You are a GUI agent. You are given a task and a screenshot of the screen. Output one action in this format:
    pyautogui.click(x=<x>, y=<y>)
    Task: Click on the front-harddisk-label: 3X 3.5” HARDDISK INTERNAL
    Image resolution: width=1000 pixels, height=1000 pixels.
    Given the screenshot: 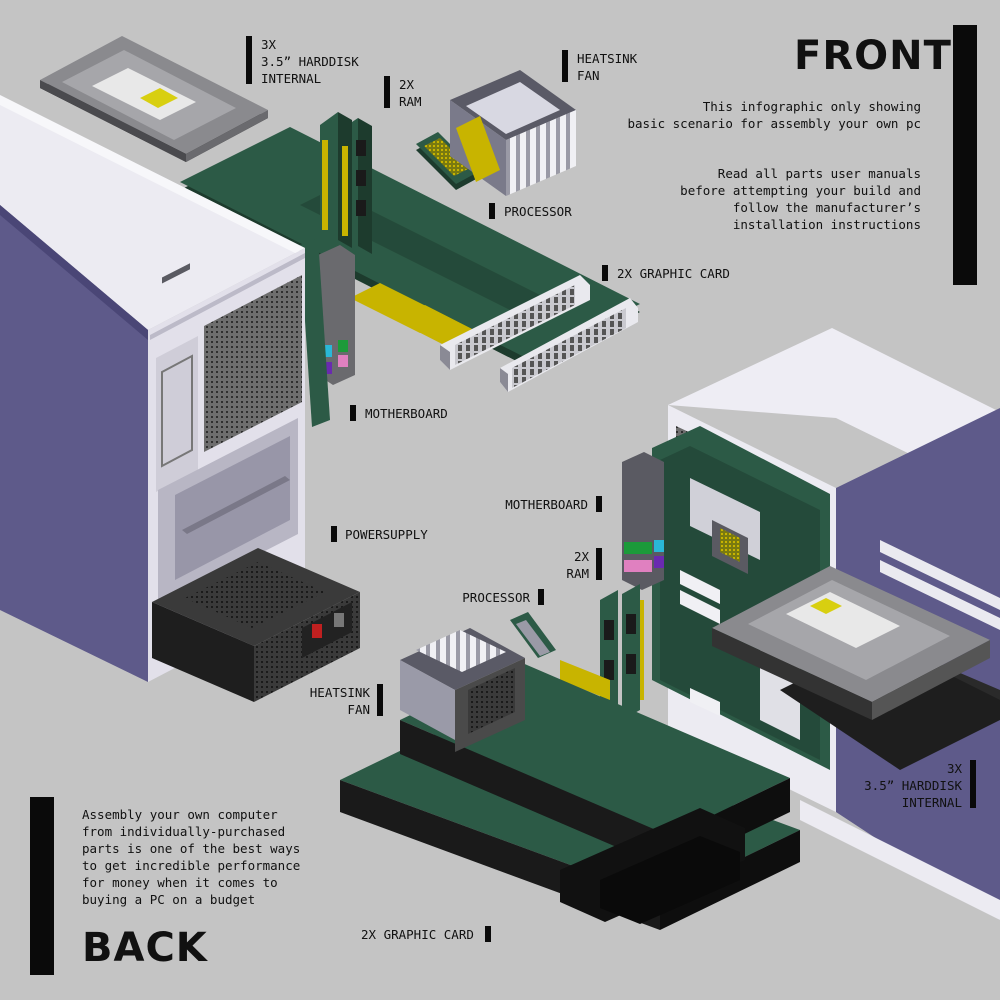 What is the action you would take?
    pyautogui.click(x=310, y=61)
    